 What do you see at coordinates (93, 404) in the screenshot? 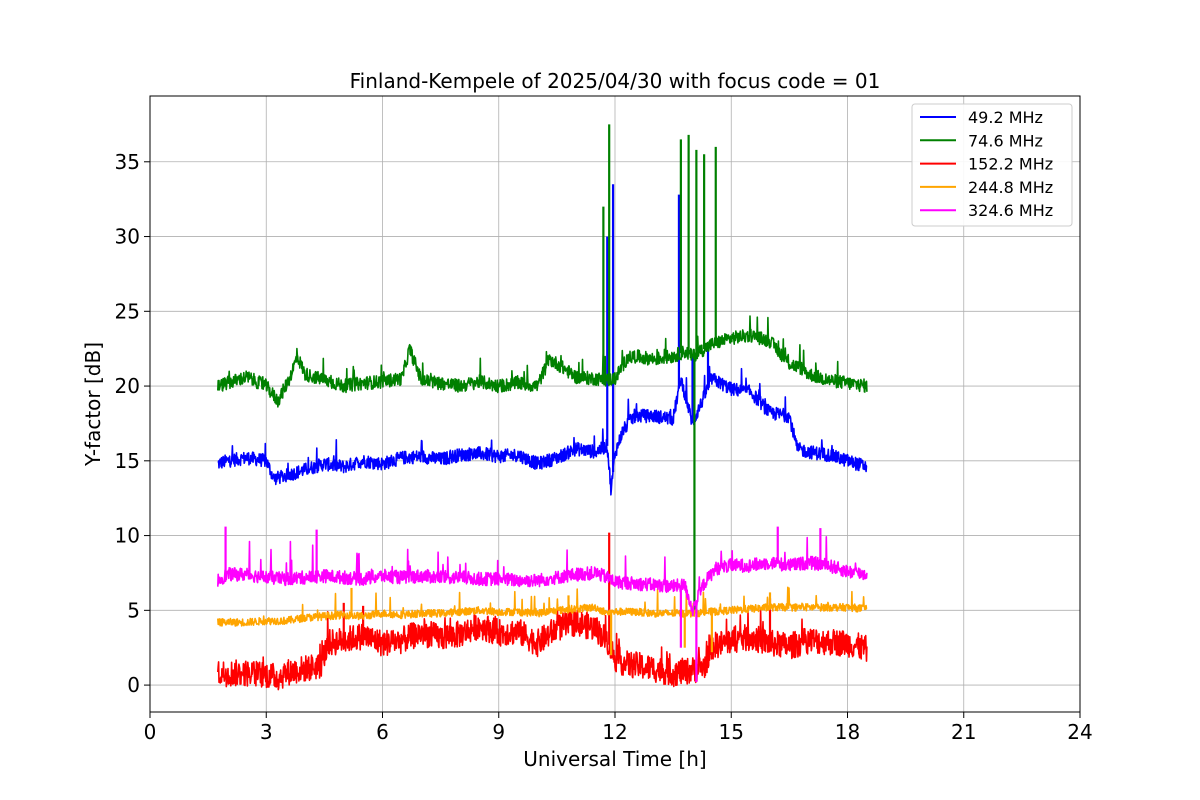
I see `y-axis-label: Y-factor [dB]` at bounding box center [93, 404].